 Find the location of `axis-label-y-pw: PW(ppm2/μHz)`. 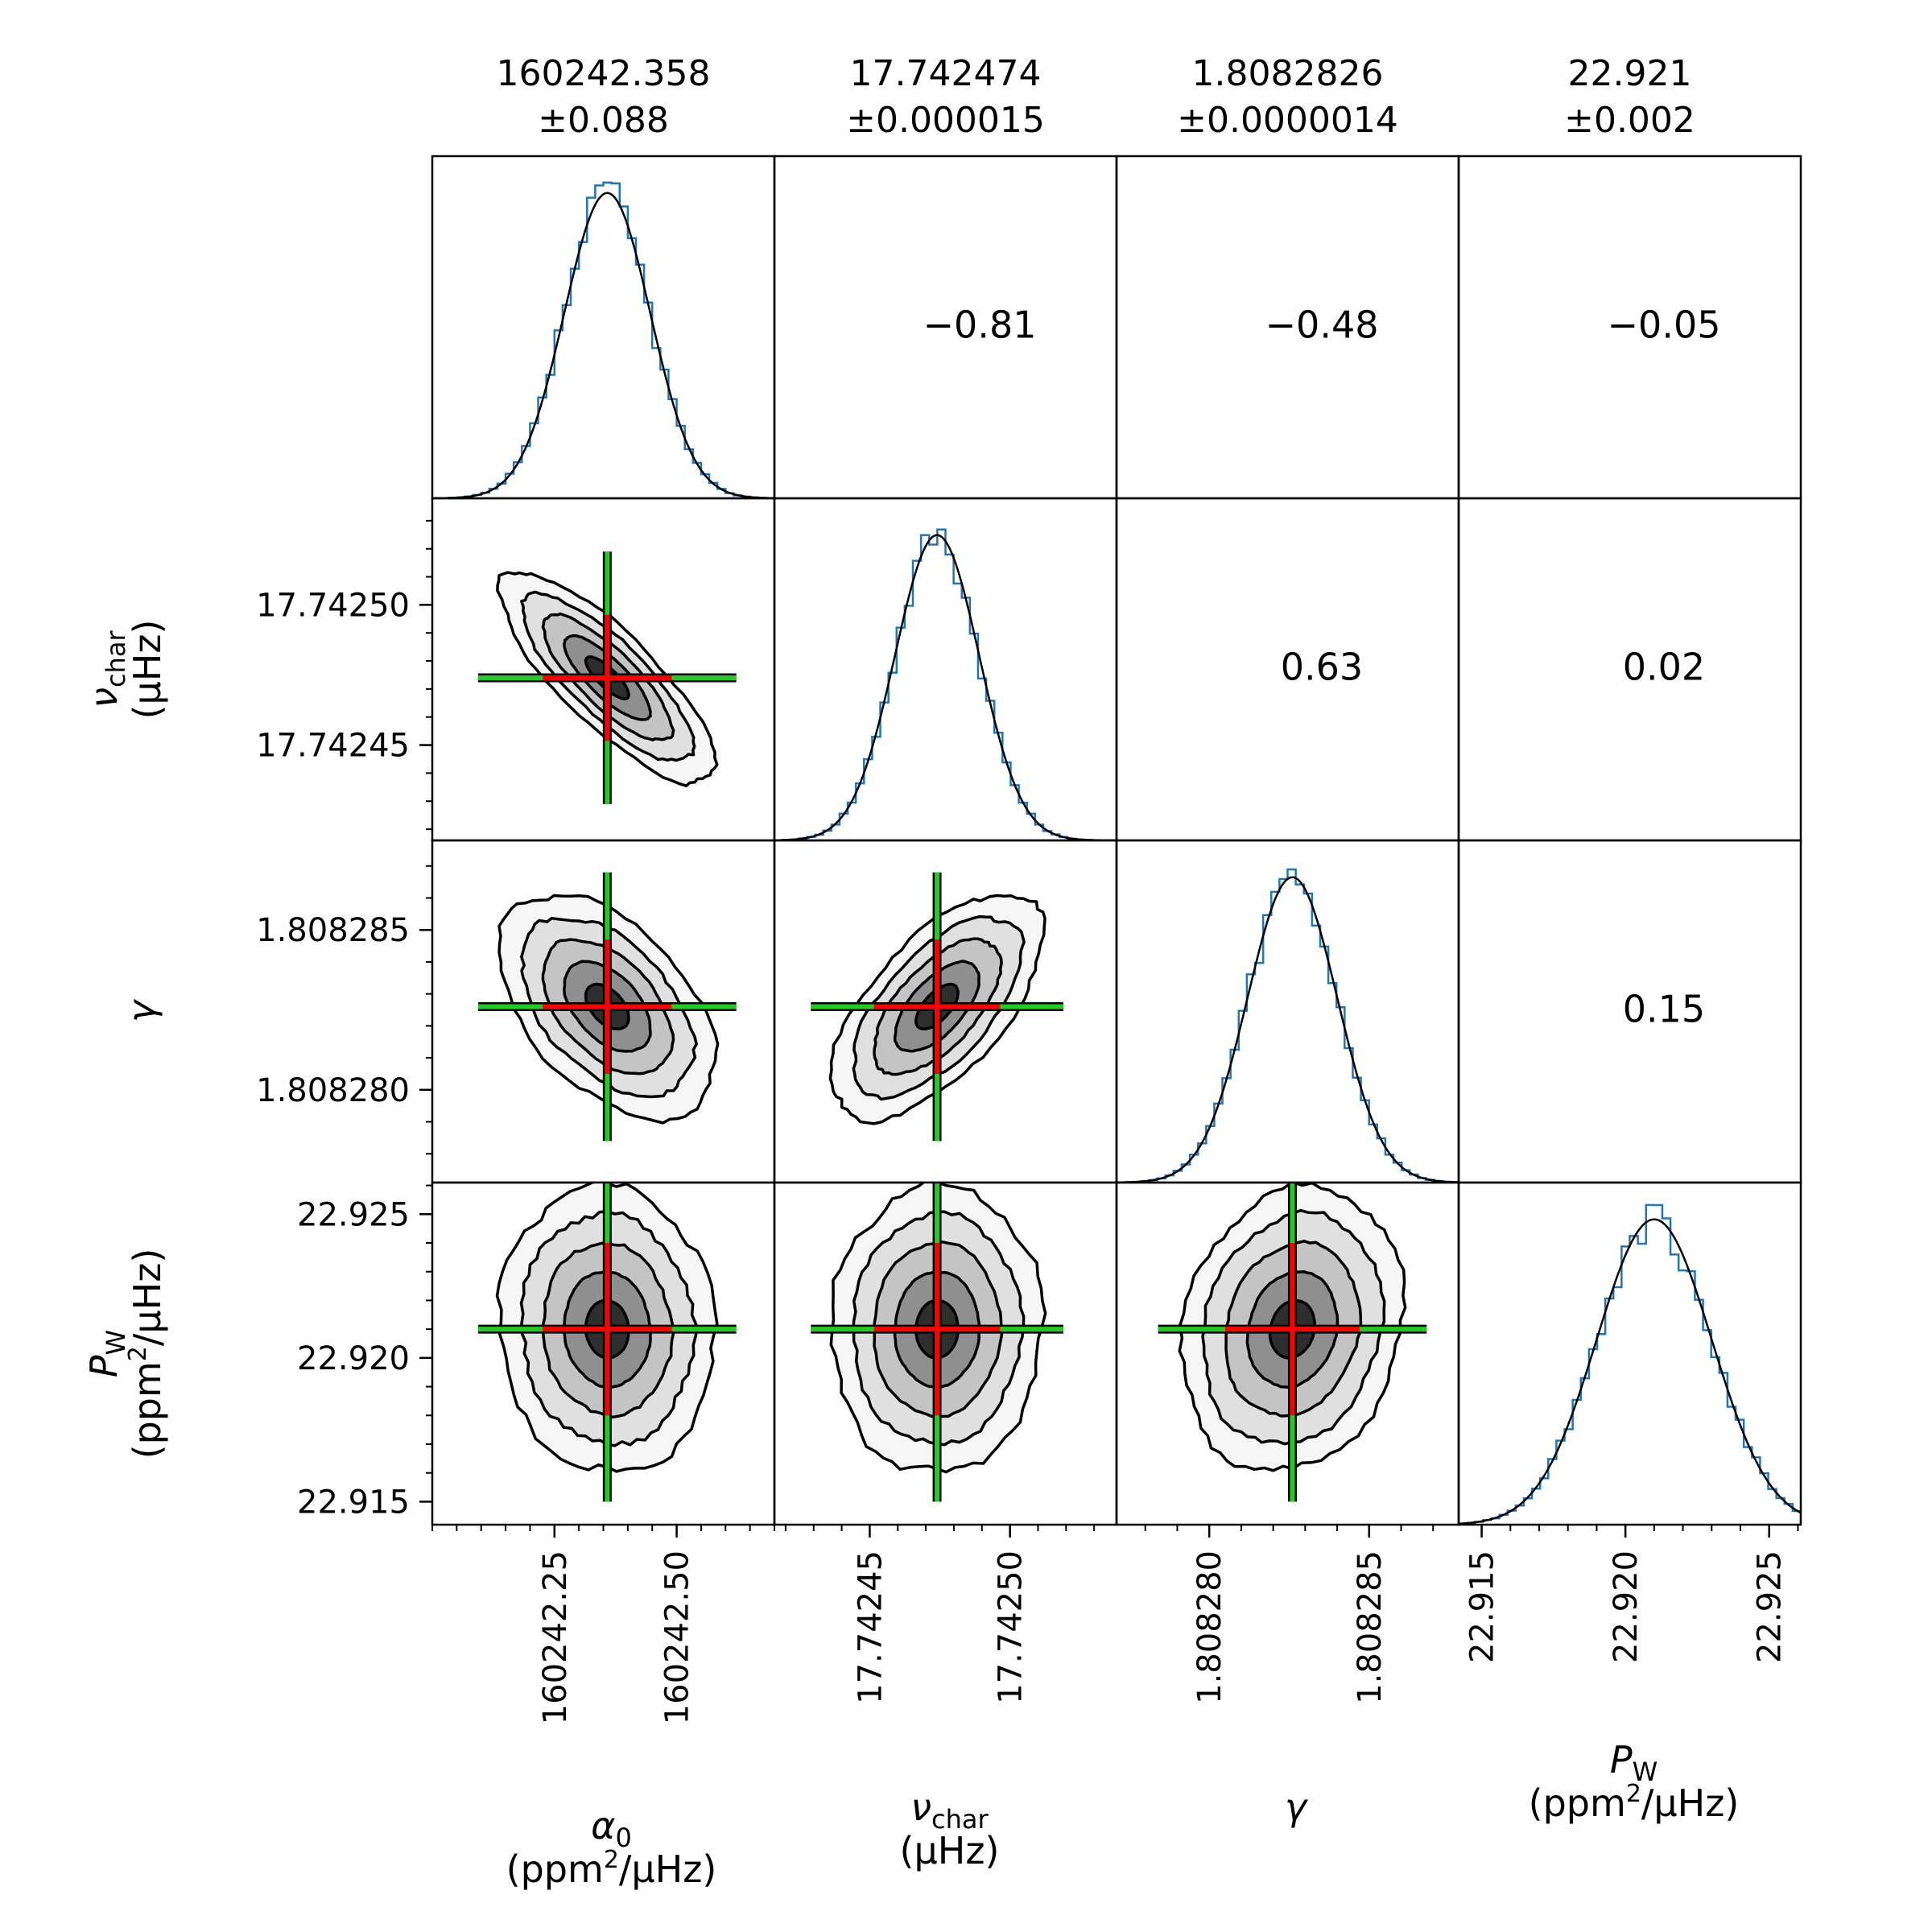

axis-label-y-pw: PW(ppm2/μHz) is located at coordinates (126, 1354).